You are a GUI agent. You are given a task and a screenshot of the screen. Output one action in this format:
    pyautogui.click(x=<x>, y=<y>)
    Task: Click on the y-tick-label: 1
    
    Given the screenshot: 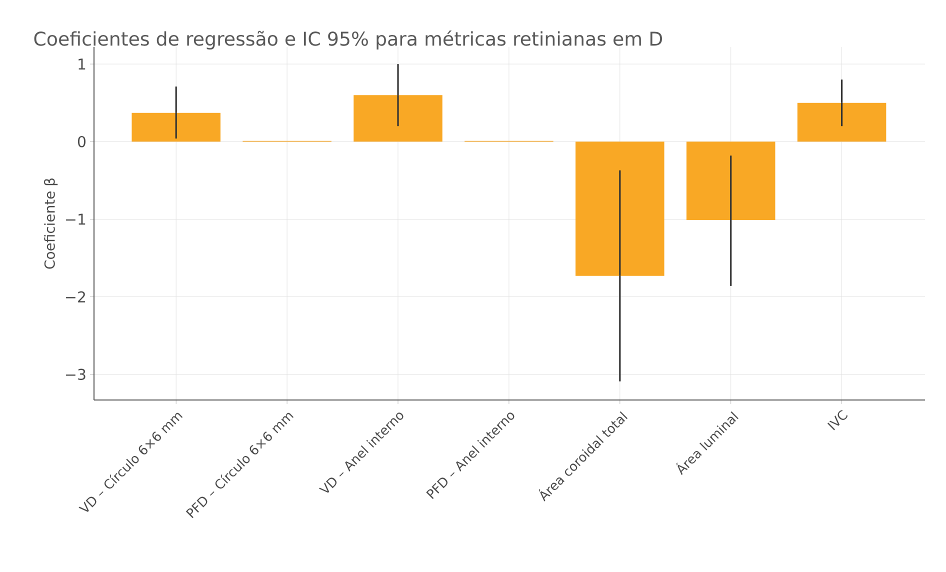 What is the action you would take?
    pyautogui.click(x=82, y=64)
    